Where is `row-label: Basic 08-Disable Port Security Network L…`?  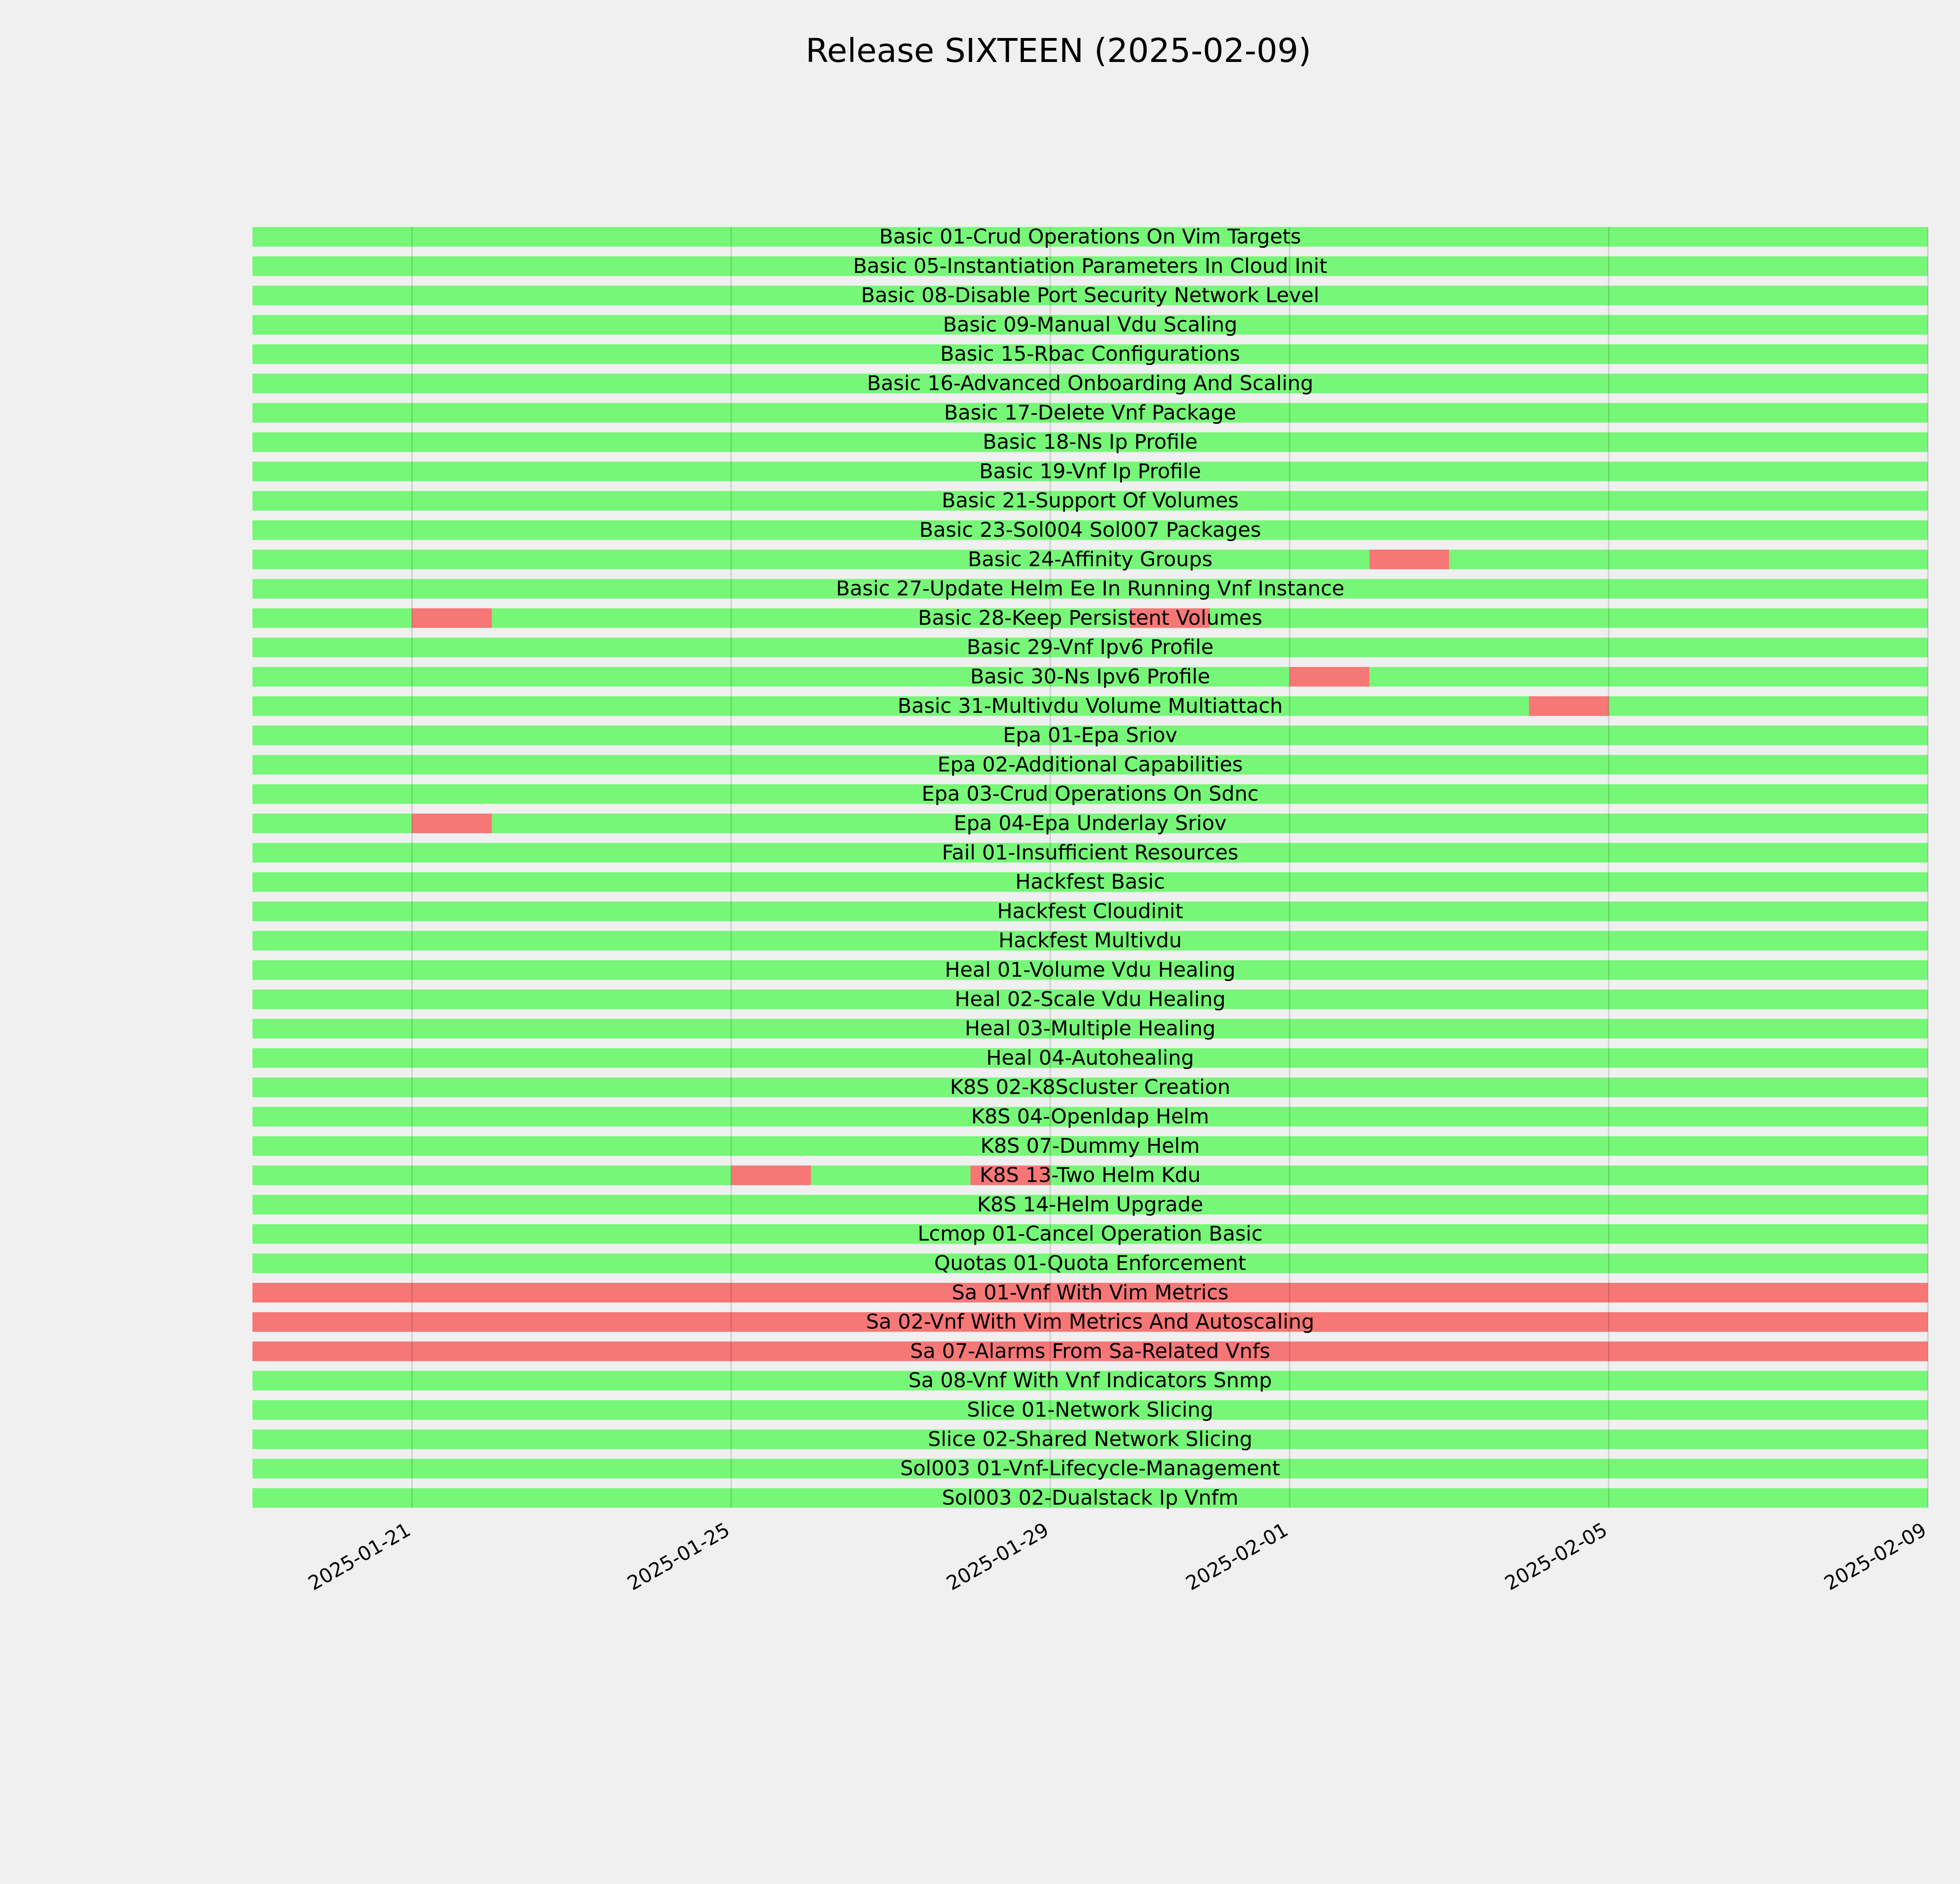 row-label: Basic 08-Disable Port Security Network L… is located at coordinates (1090, 295).